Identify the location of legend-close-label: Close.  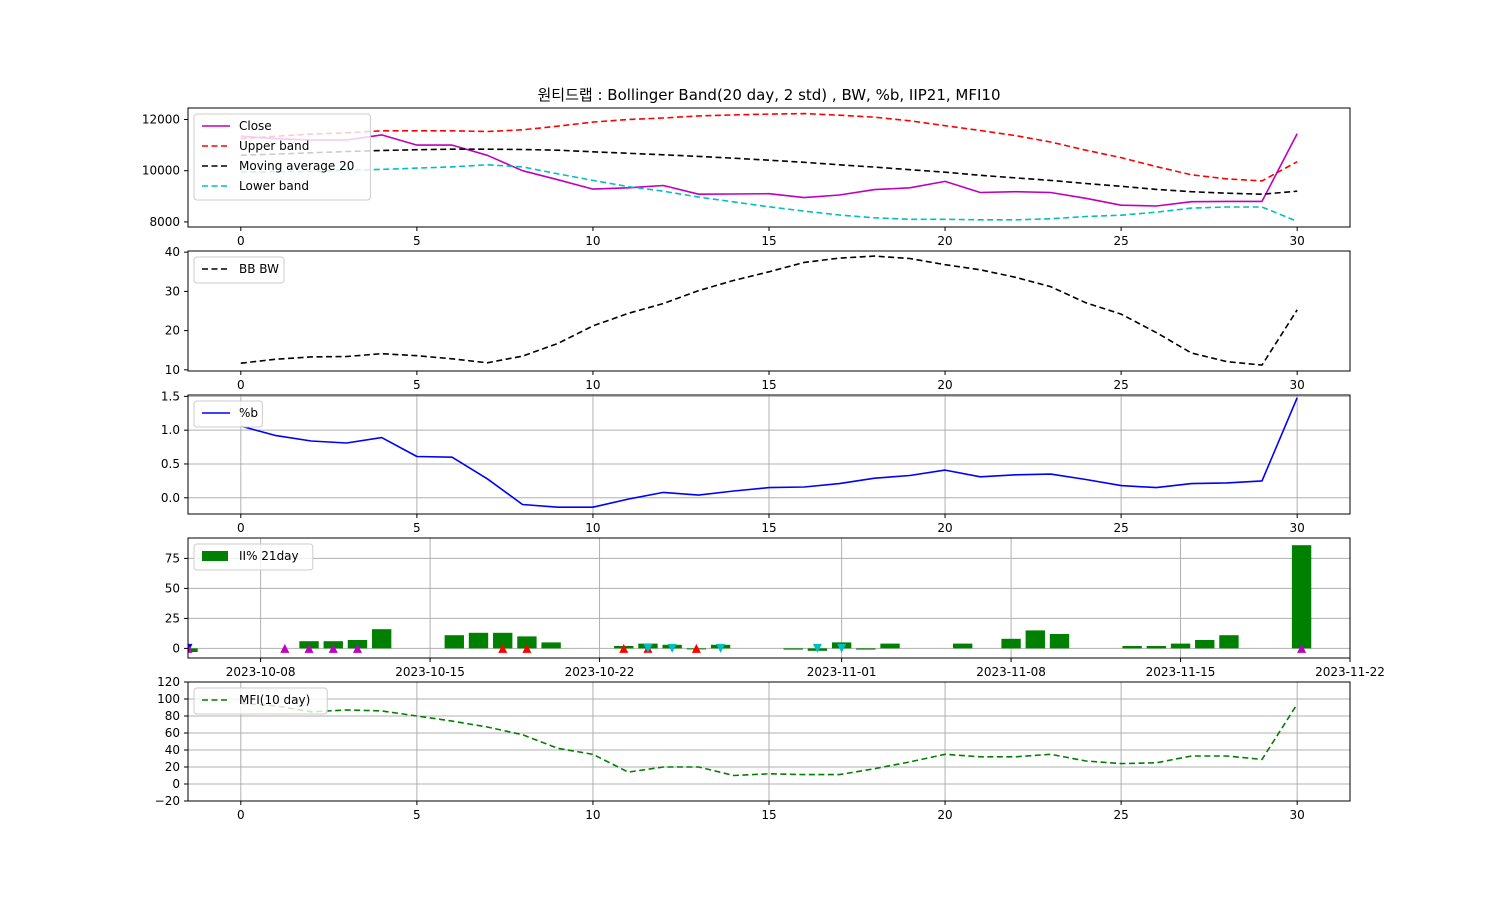
(255, 126).